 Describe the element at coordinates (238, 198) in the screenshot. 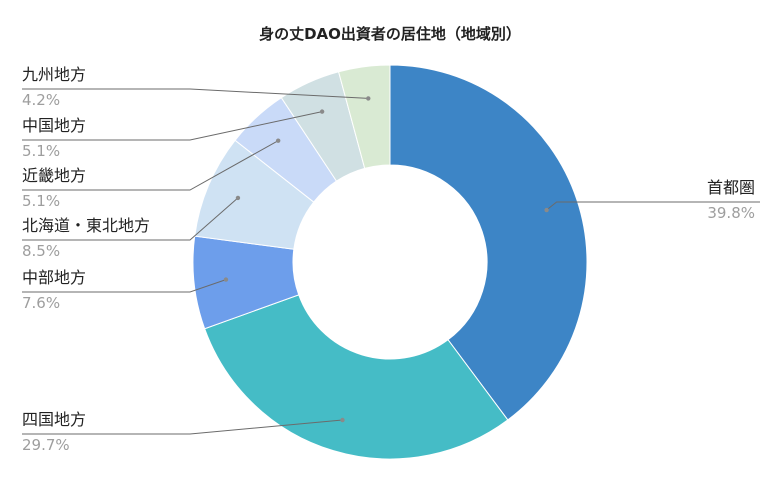

I see `slice-4-leader-dot` at that location.